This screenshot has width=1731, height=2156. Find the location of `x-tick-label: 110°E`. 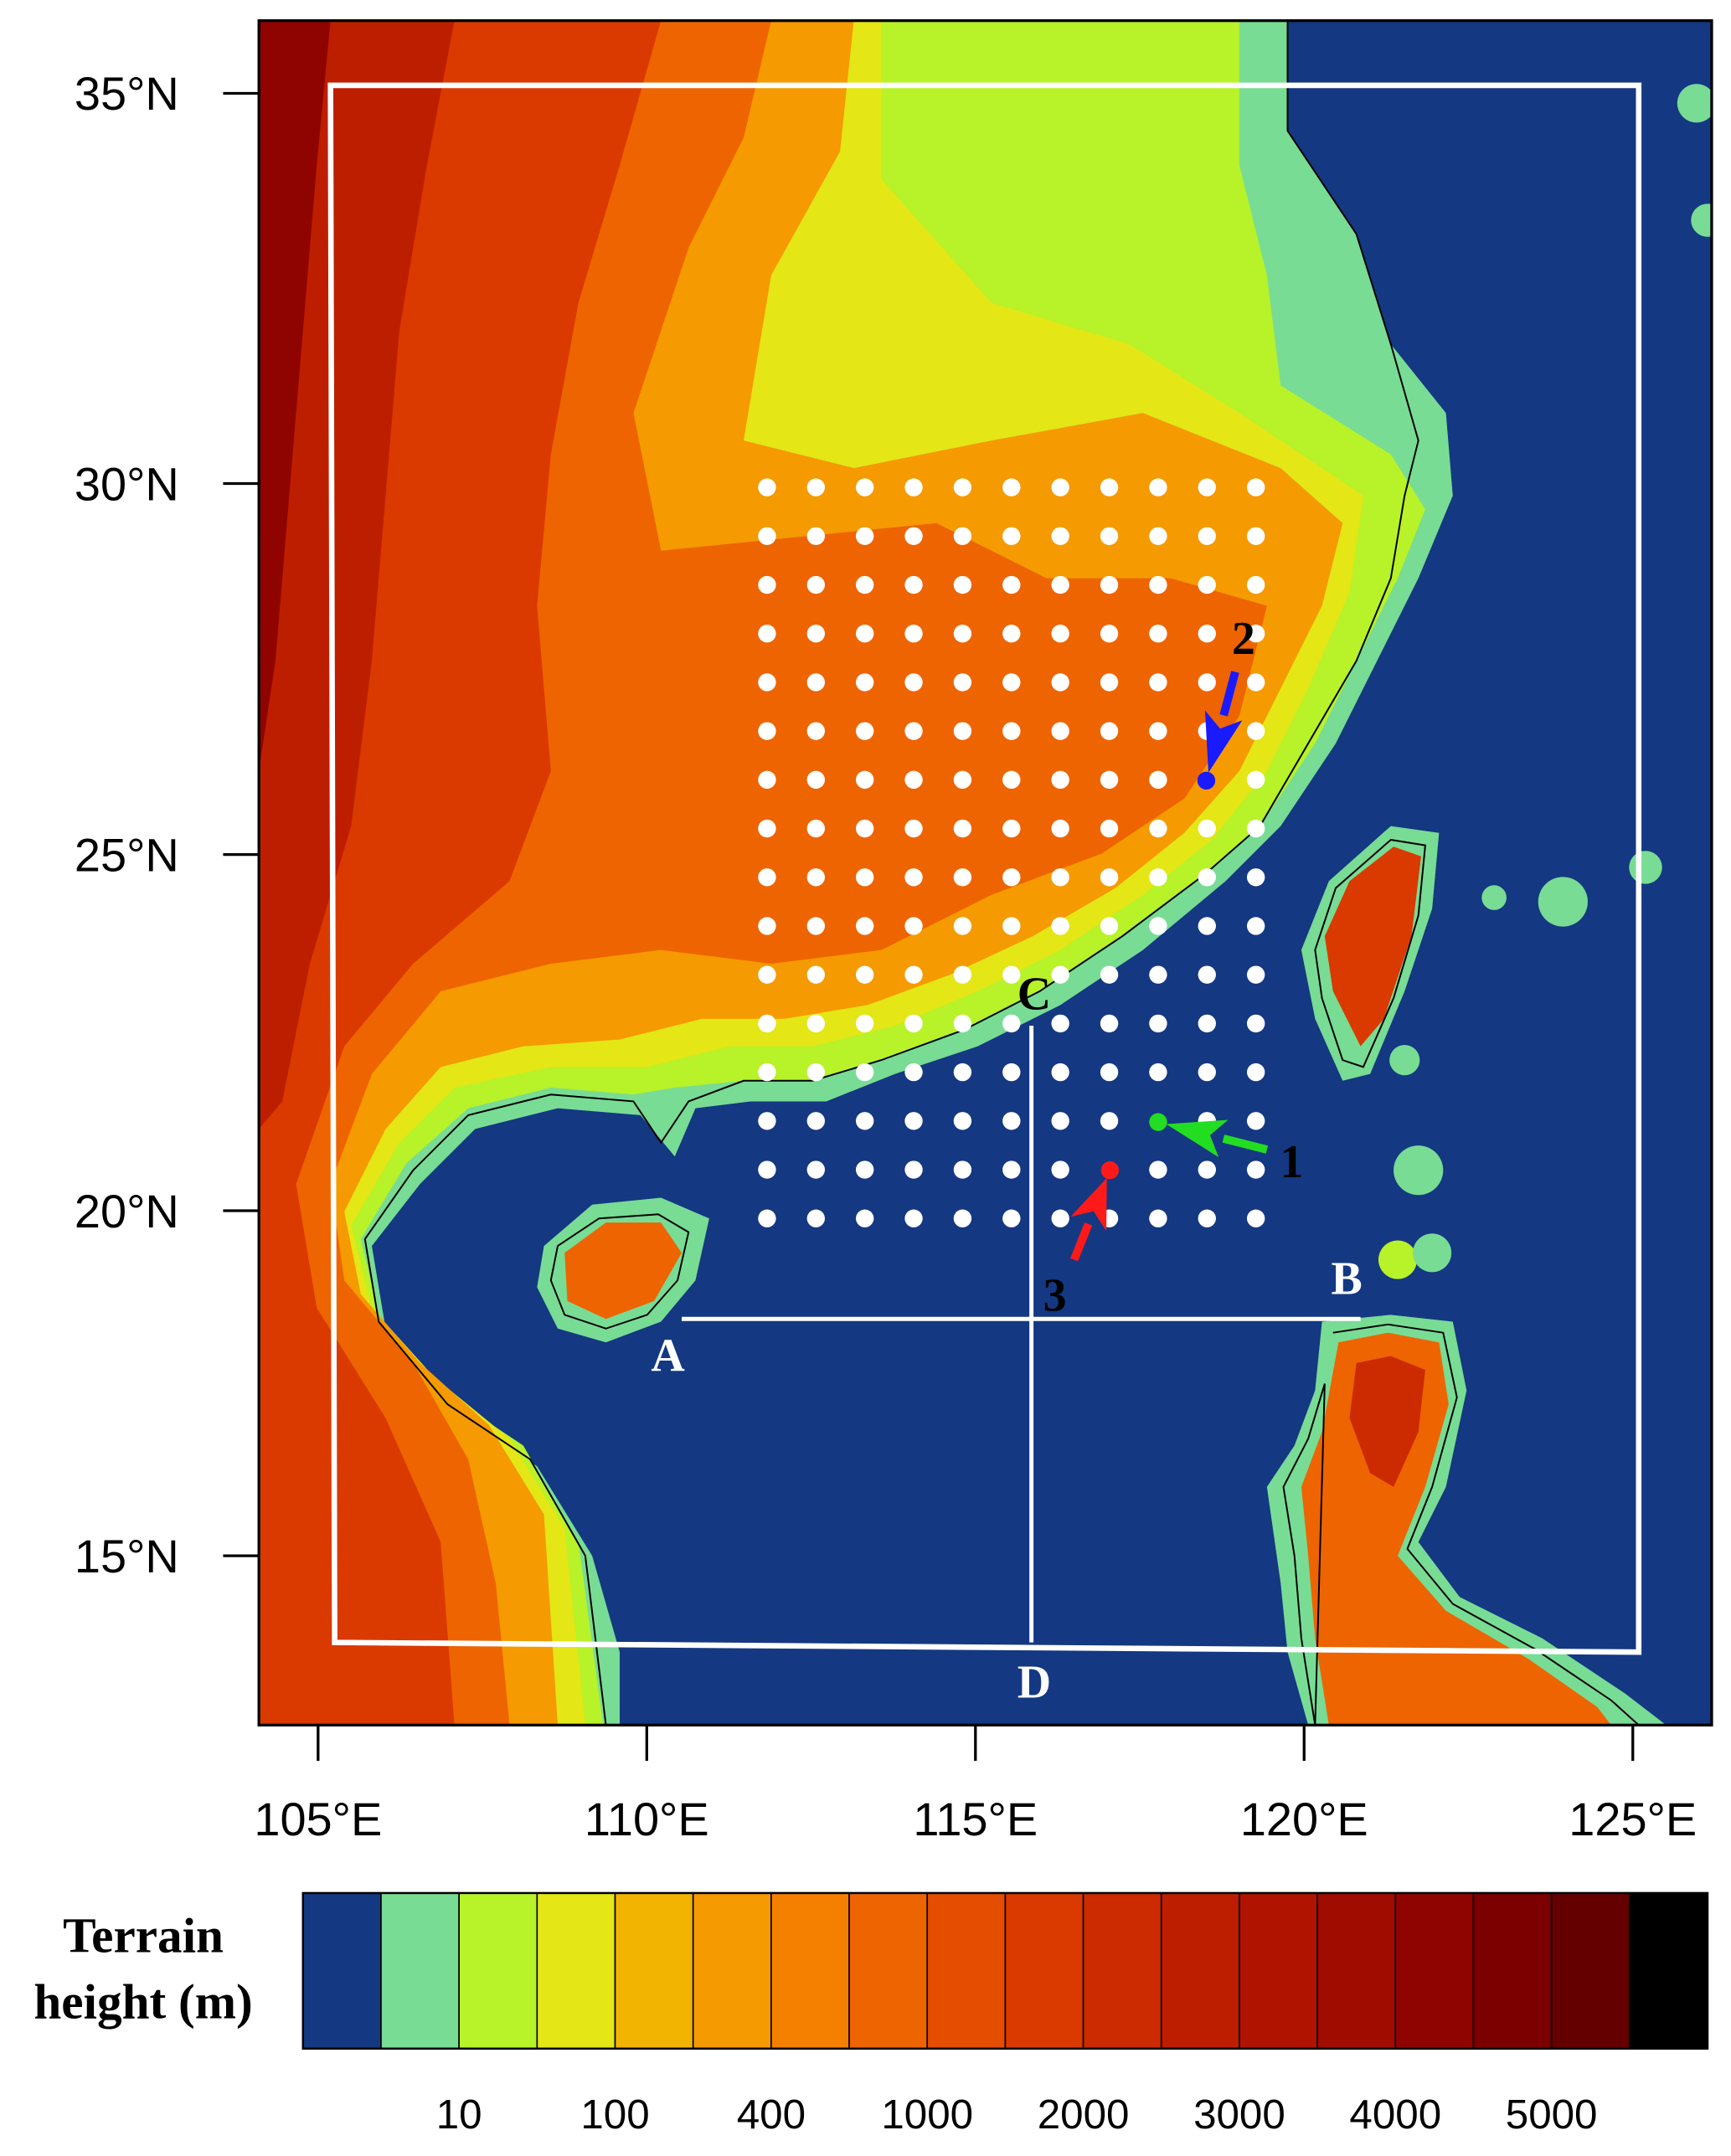

x-tick-label: 110°E is located at coordinates (647, 1819).